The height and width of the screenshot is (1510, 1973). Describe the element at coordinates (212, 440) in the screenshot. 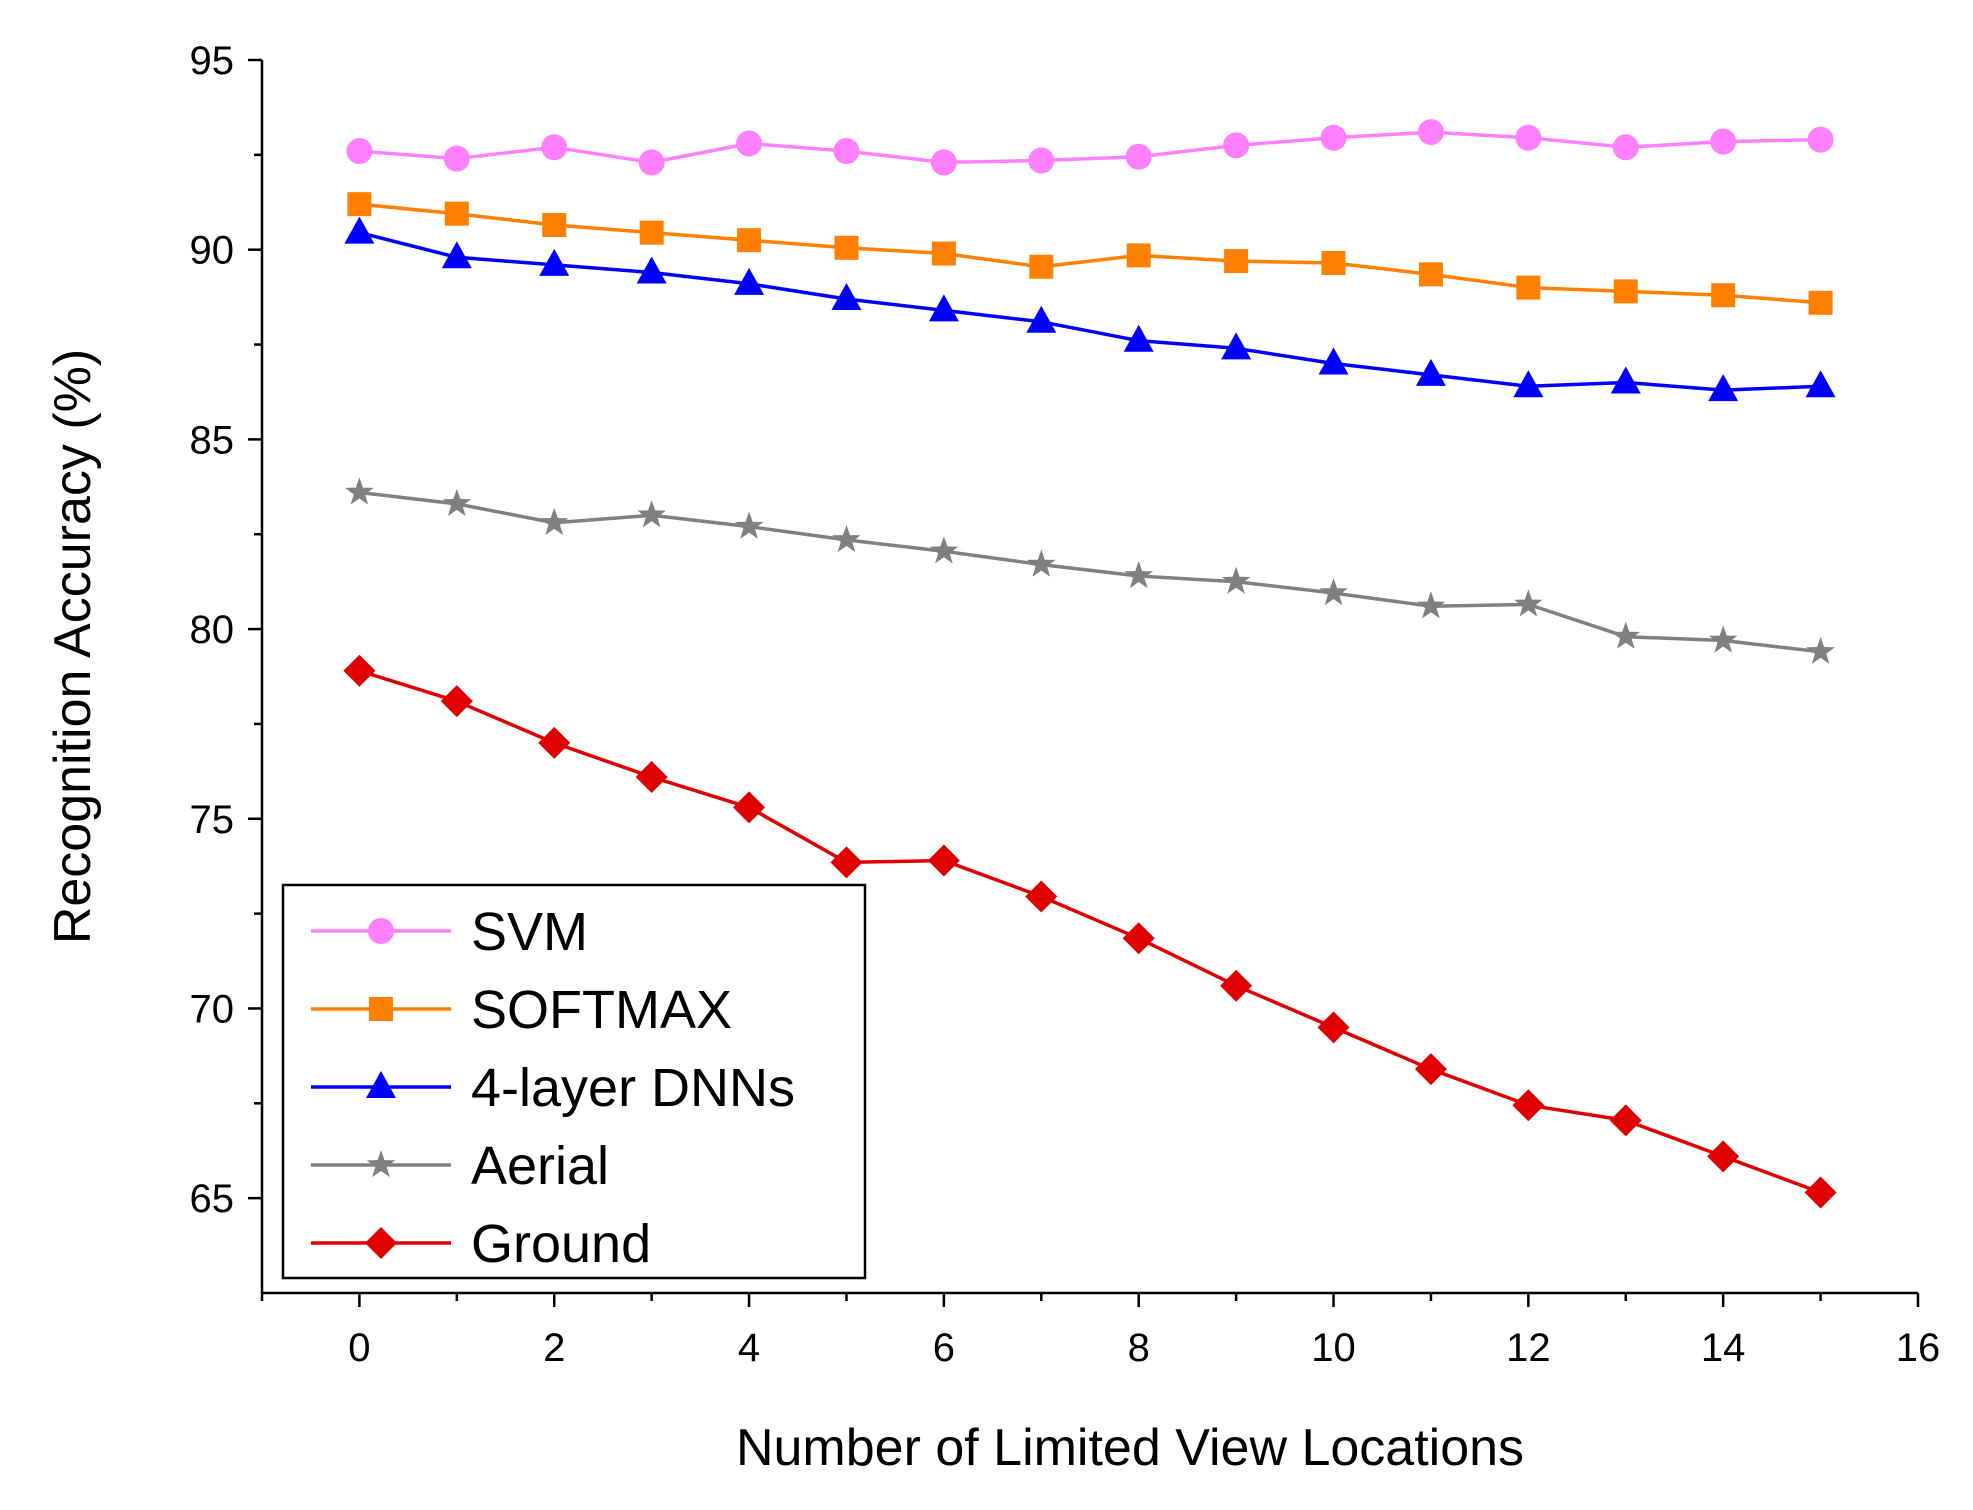

I see `y-tick-label: 85` at that location.